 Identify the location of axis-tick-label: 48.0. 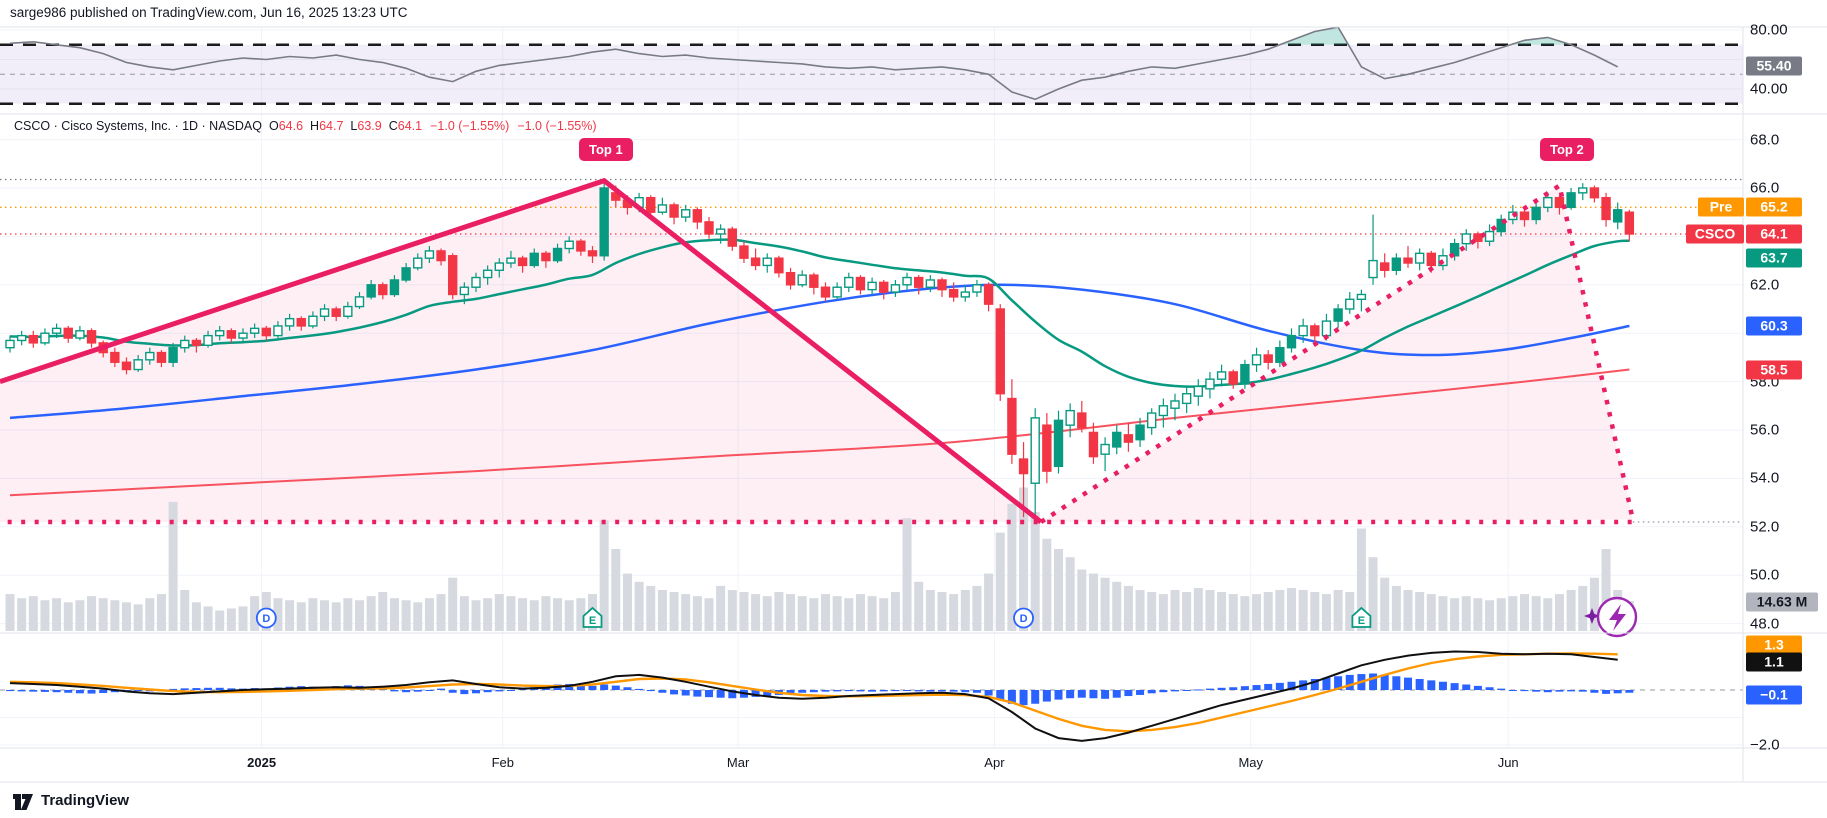
(1765, 624).